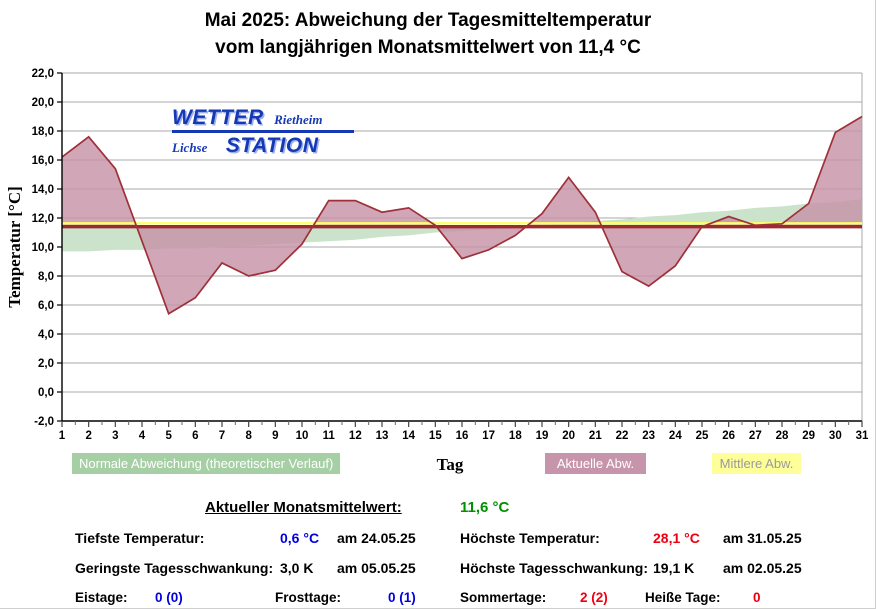  I want to click on svg-text: 29, so click(808, 436).